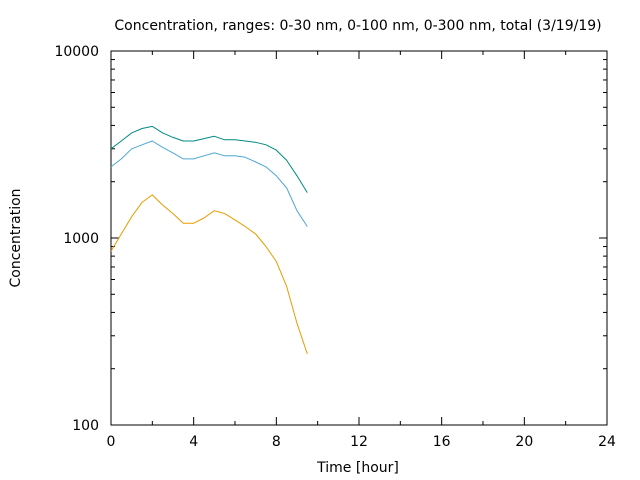 This screenshot has height=480, width=640. Describe the element at coordinates (276, 442) in the screenshot. I see `x-tick-label: 8` at that location.